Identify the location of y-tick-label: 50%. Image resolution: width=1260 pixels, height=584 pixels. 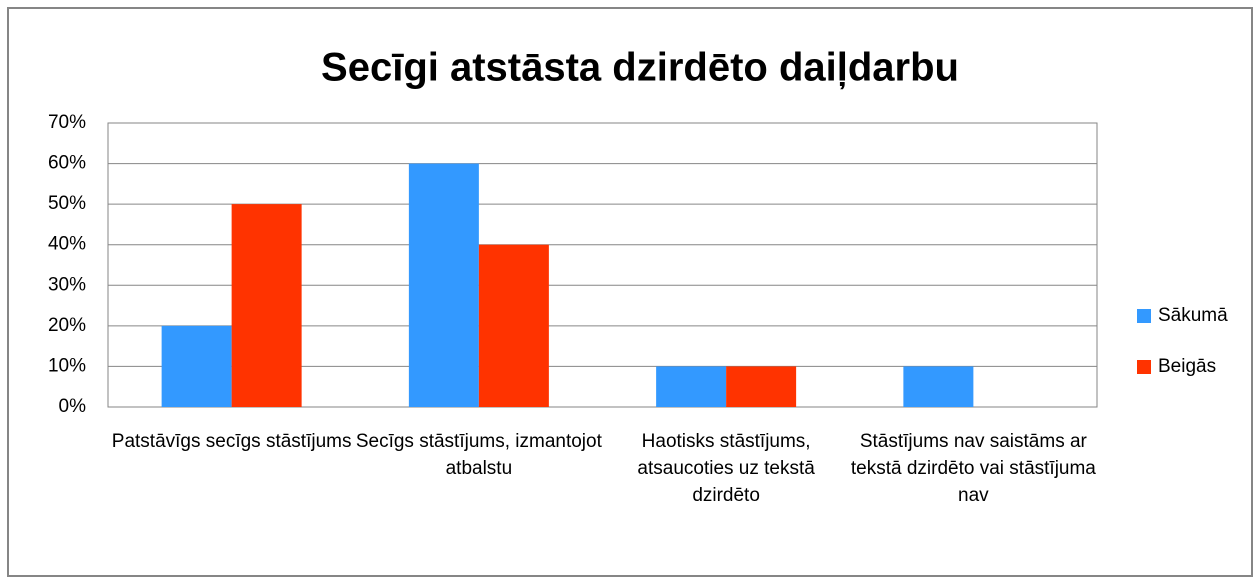
(67, 203).